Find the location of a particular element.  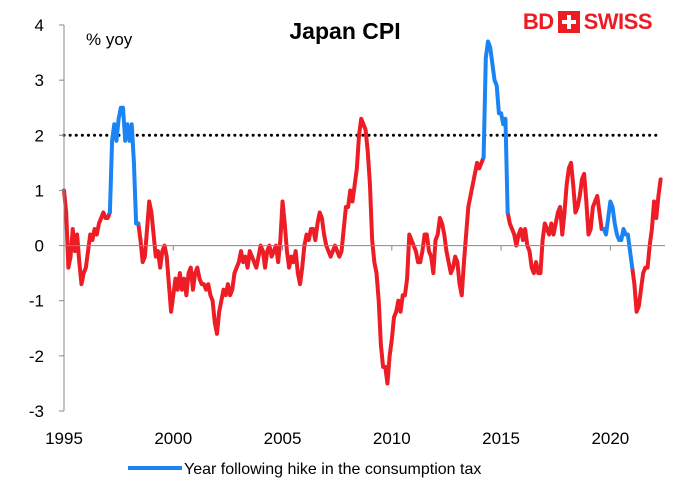

y-tick-label: -2 is located at coordinates (36, 356).